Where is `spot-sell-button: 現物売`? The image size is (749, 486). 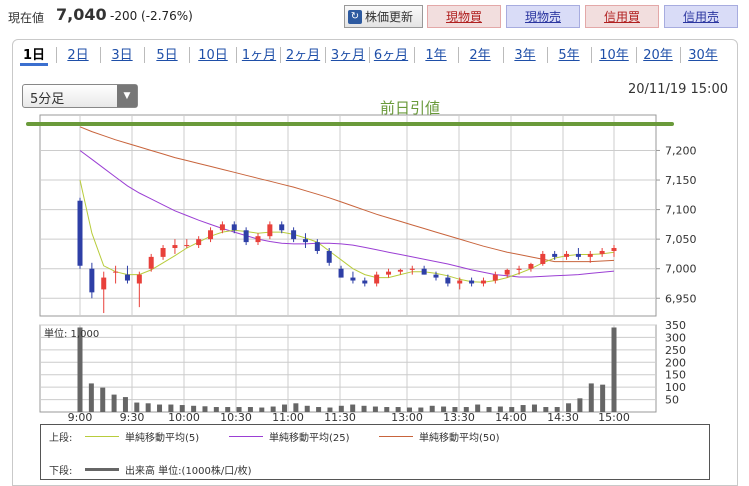 spot-sell-button: 現物売 is located at coordinates (543, 16).